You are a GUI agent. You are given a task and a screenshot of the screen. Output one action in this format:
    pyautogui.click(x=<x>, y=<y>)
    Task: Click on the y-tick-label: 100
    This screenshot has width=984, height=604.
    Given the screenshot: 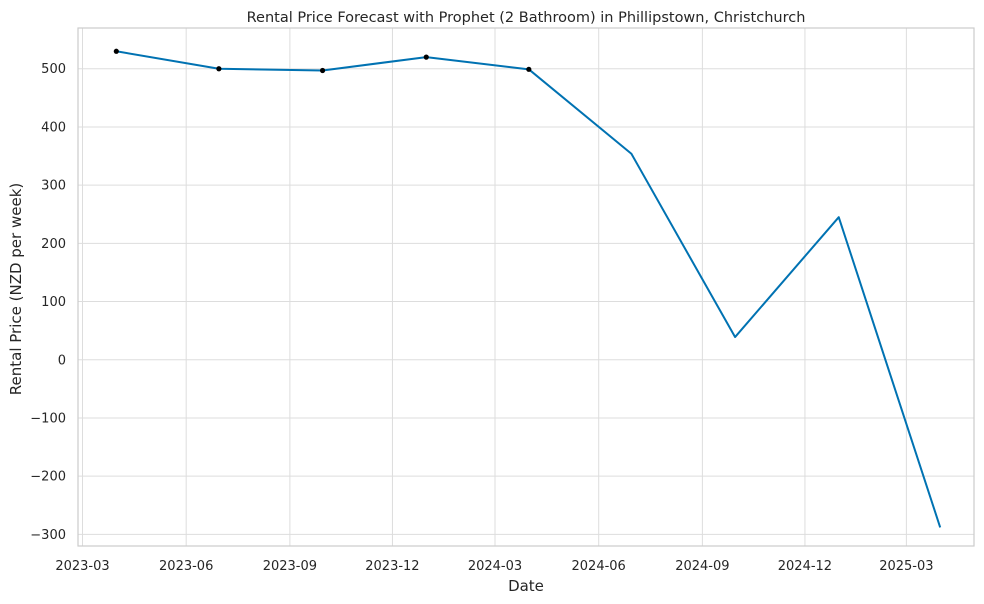 What is the action you would take?
    pyautogui.click(x=53, y=302)
    